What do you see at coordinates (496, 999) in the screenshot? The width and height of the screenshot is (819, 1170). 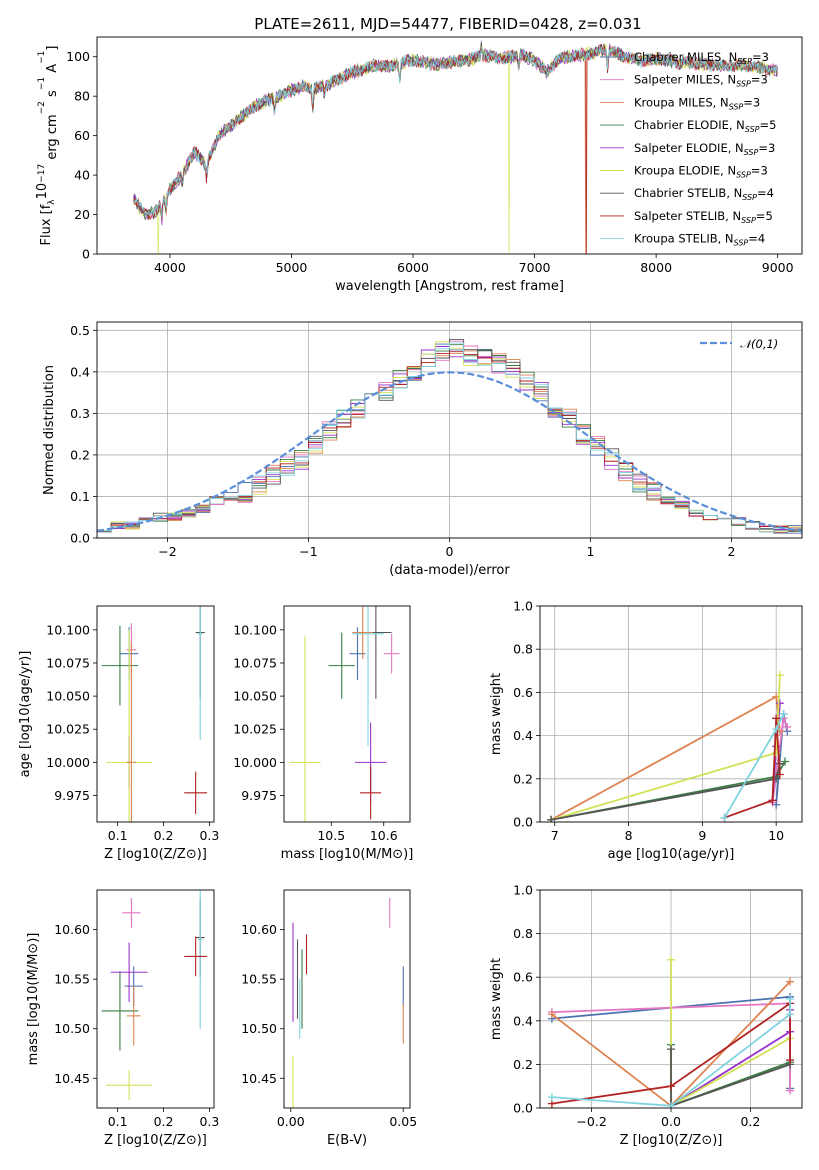 I see `y-axis-label: mass weight` at bounding box center [496, 999].